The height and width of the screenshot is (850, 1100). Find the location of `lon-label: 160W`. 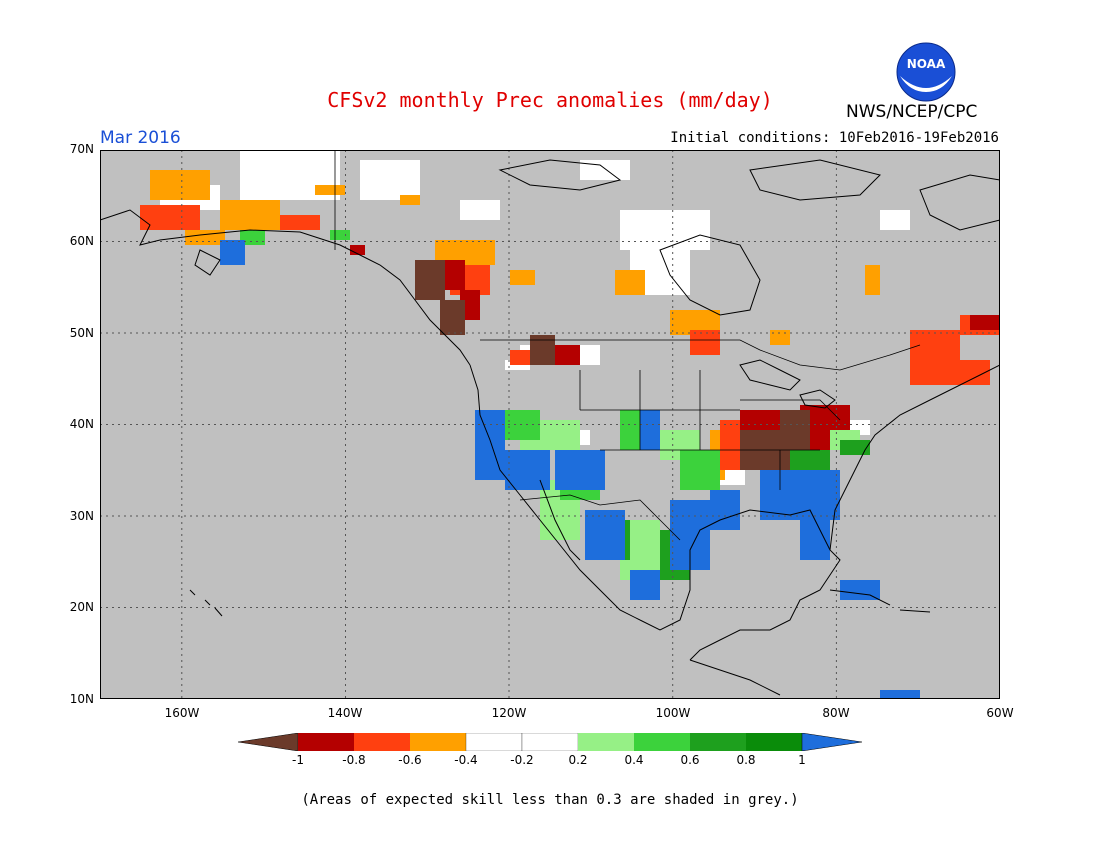

lon-label: 160W is located at coordinates (182, 713).